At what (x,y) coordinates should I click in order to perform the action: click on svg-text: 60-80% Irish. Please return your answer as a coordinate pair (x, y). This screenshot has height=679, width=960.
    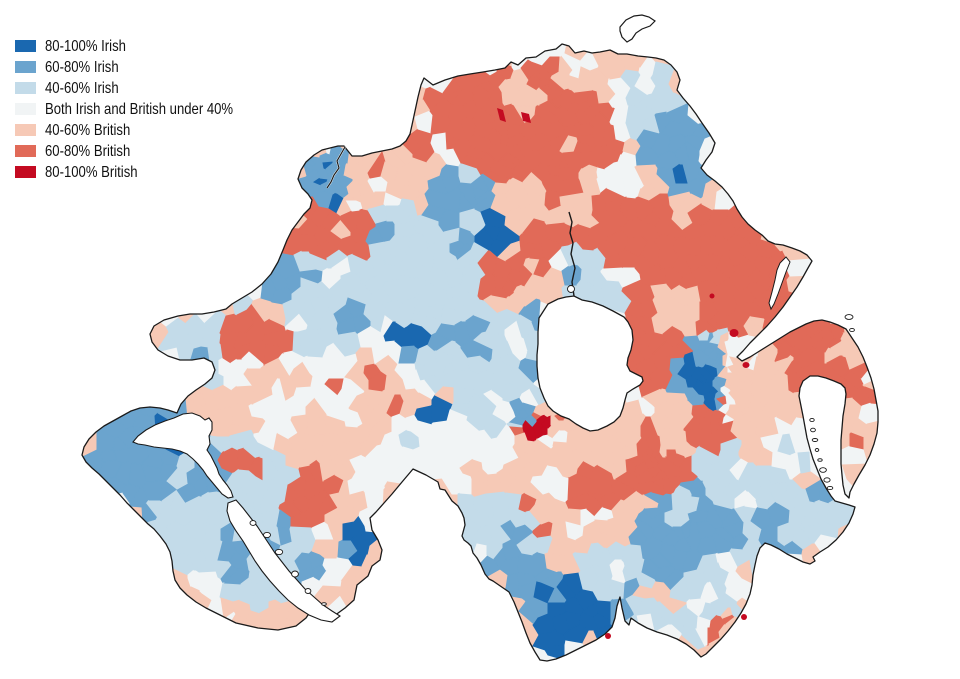
    Looking at the image, I should click on (82, 67).